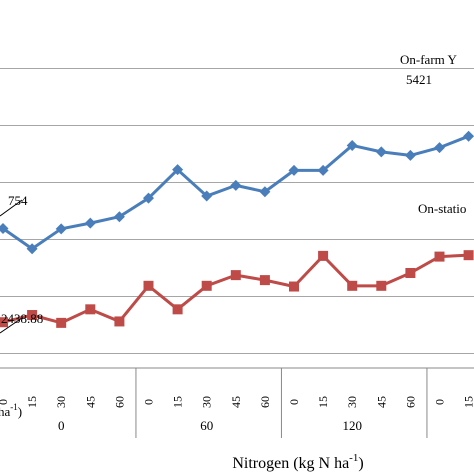  What do you see at coordinates (5, 402) in the screenshot?
I see `x-tick-label-0: 0` at bounding box center [5, 402].